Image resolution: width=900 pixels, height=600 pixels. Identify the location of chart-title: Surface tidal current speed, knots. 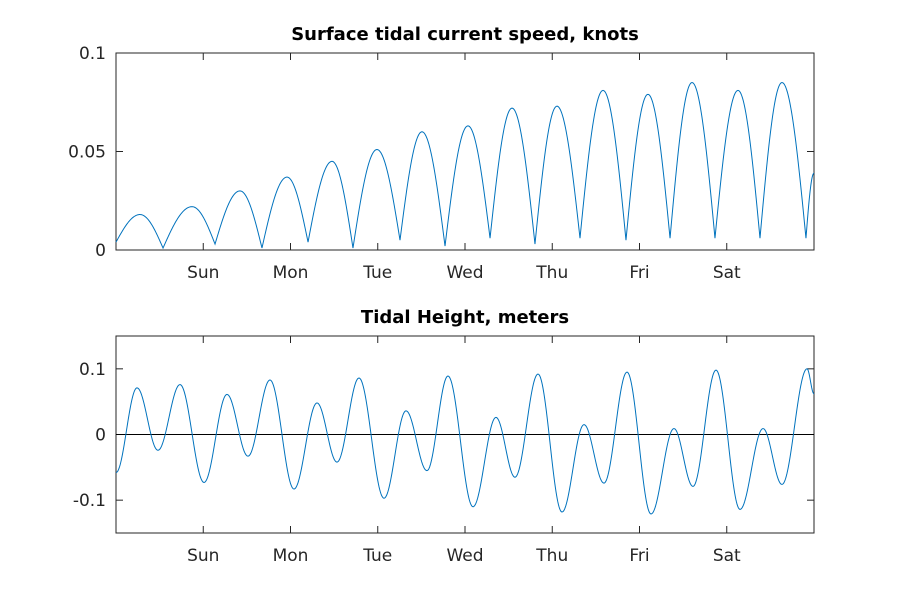
(465, 34).